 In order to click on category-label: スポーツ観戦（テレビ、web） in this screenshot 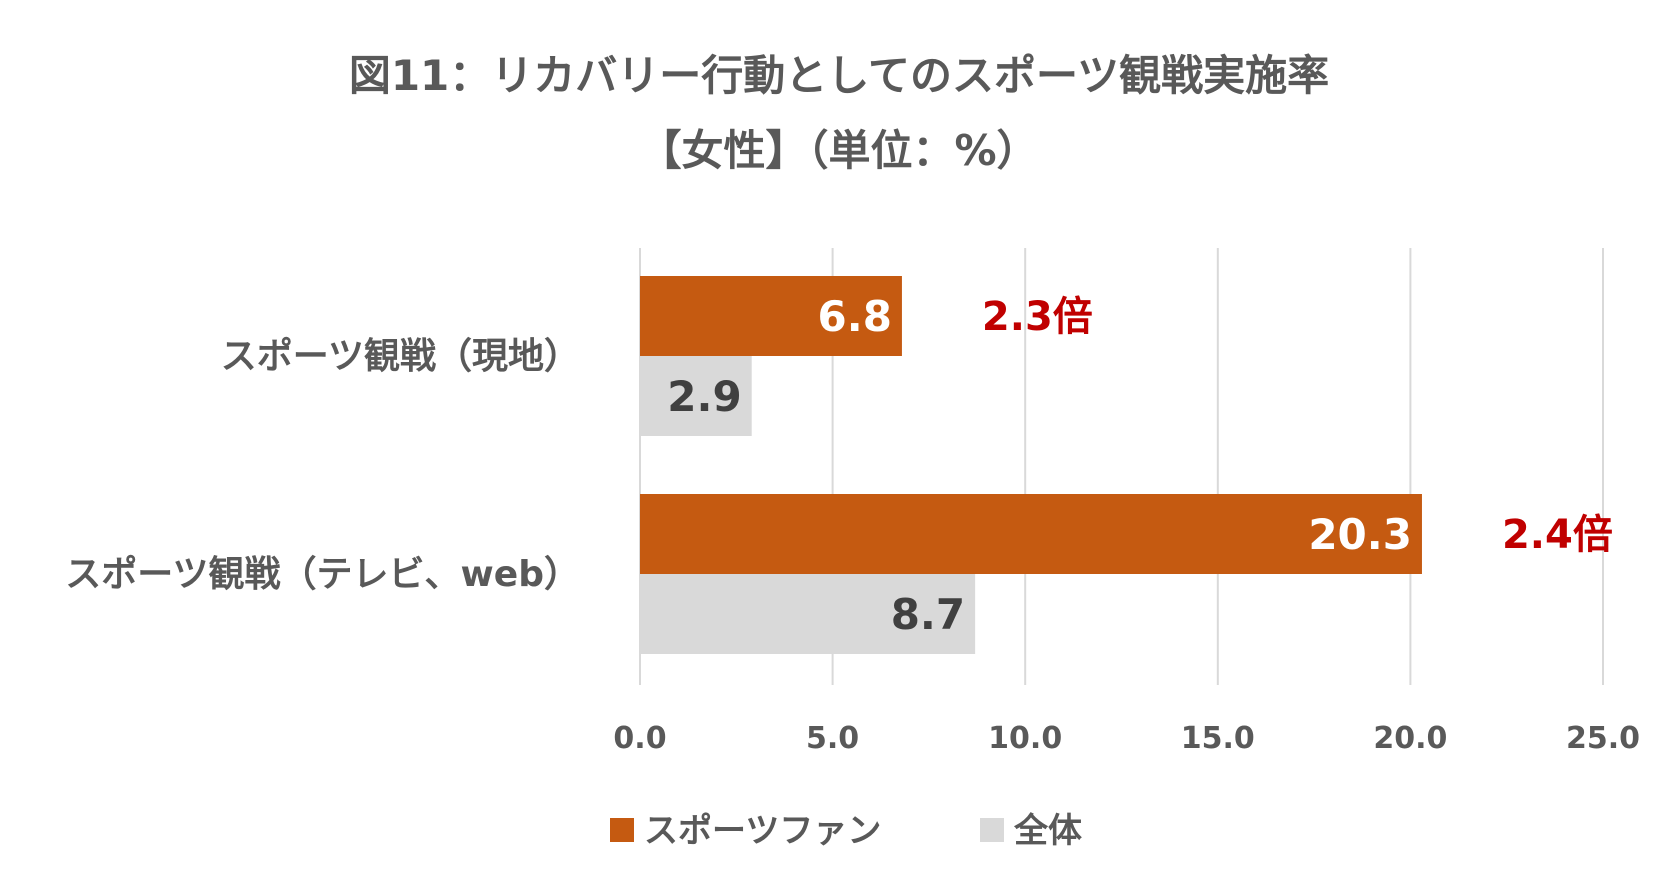, I will do `click(322, 574)`.